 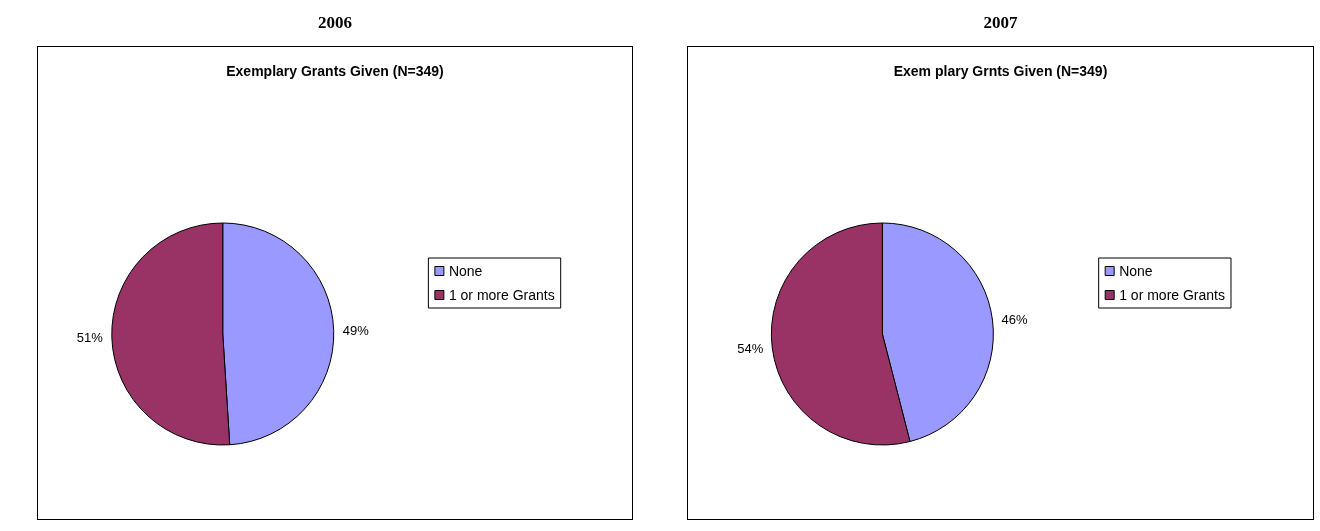 What do you see at coordinates (1014, 320) in the screenshot?
I see `data-label: 46%` at bounding box center [1014, 320].